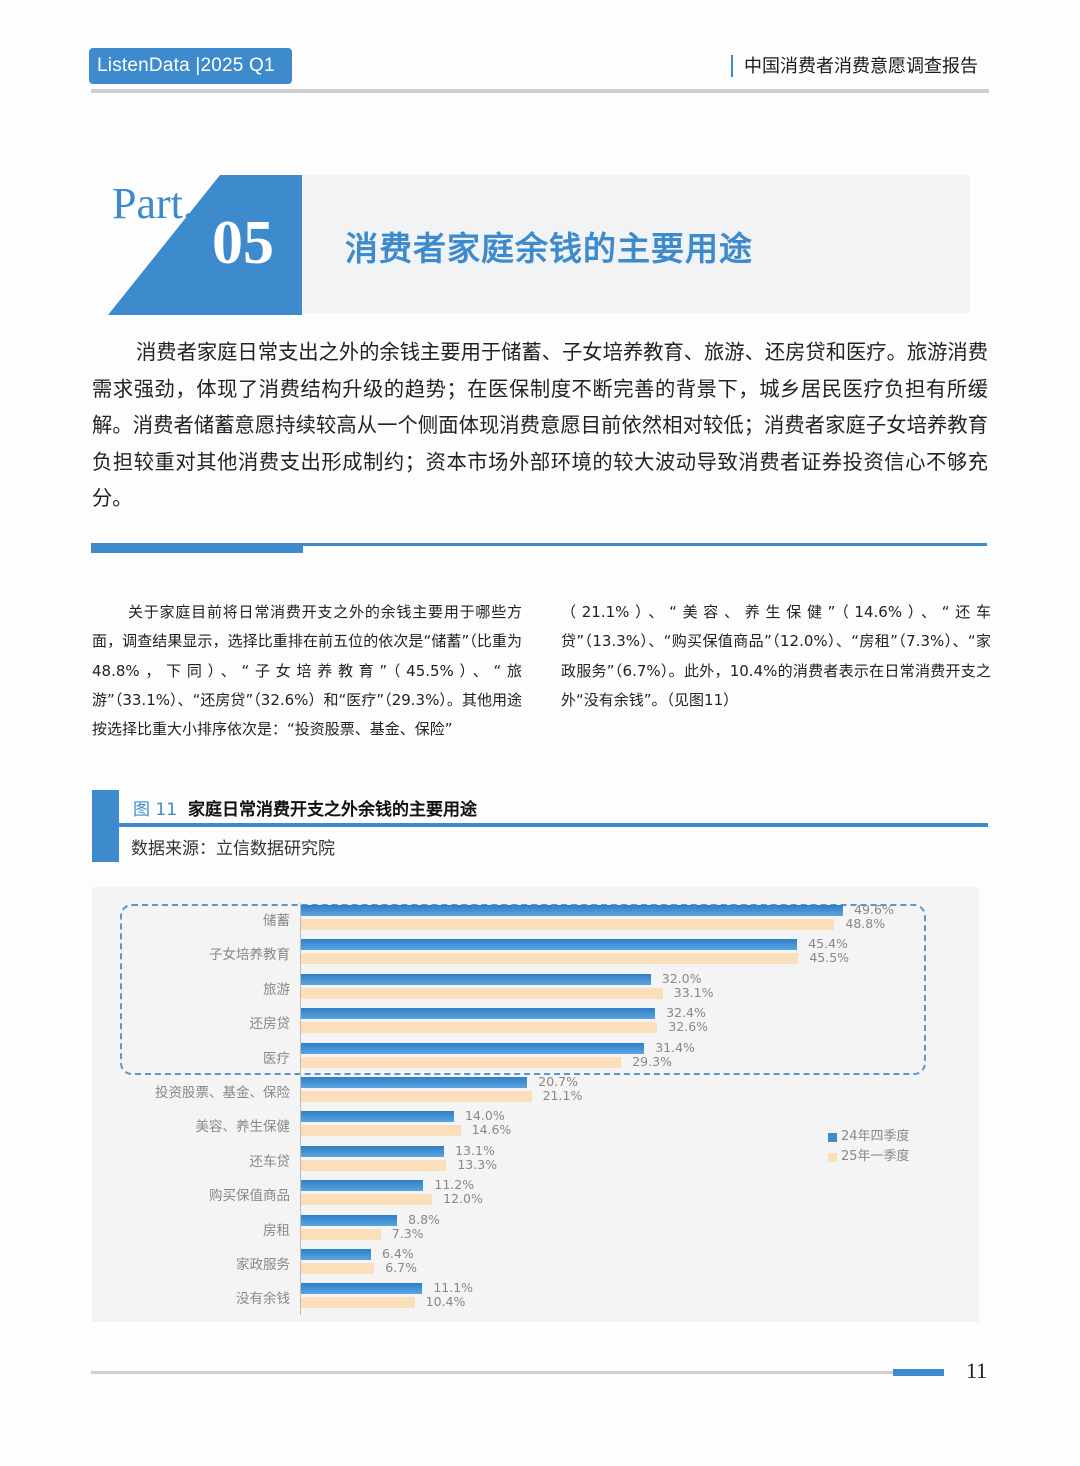 This screenshot has width=1080, height=1466. What do you see at coordinates (645, 544) in the screenshot?
I see `divider-line` at bounding box center [645, 544].